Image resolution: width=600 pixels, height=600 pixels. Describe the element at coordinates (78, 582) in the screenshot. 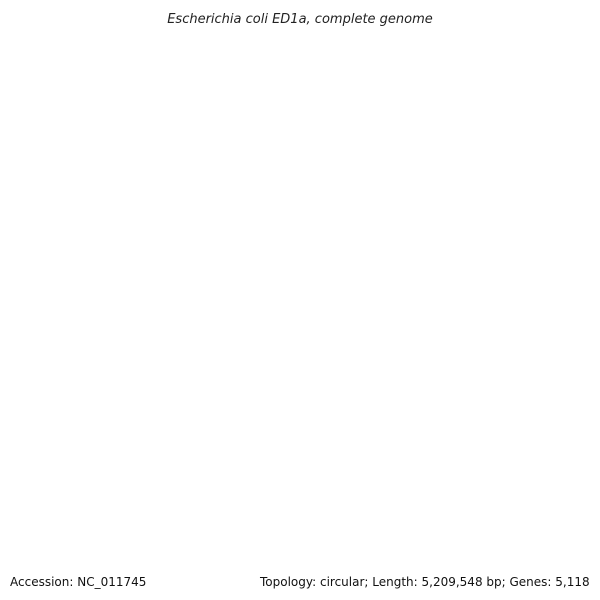

I see `accession-text: Accession: NC_011745` at that location.